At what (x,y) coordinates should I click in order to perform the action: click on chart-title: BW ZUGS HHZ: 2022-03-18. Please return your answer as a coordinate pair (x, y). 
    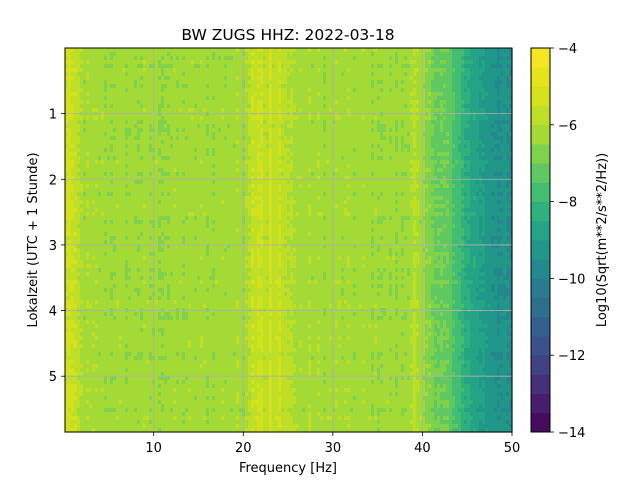
    Looking at the image, I should click on (287, 35).